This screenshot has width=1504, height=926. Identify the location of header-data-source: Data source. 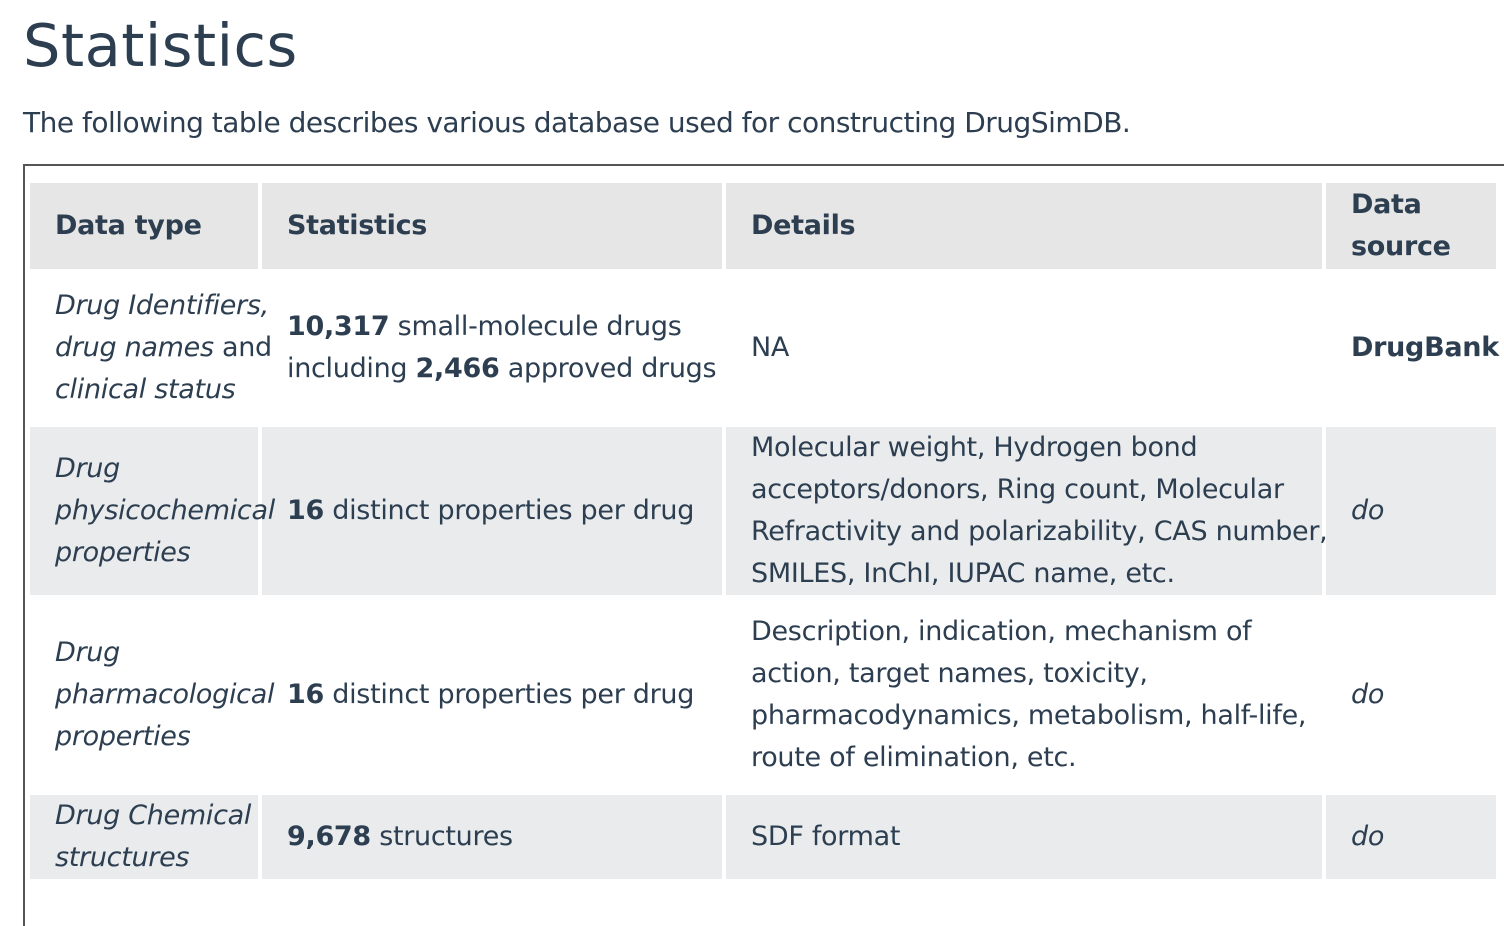
(1411, 224).